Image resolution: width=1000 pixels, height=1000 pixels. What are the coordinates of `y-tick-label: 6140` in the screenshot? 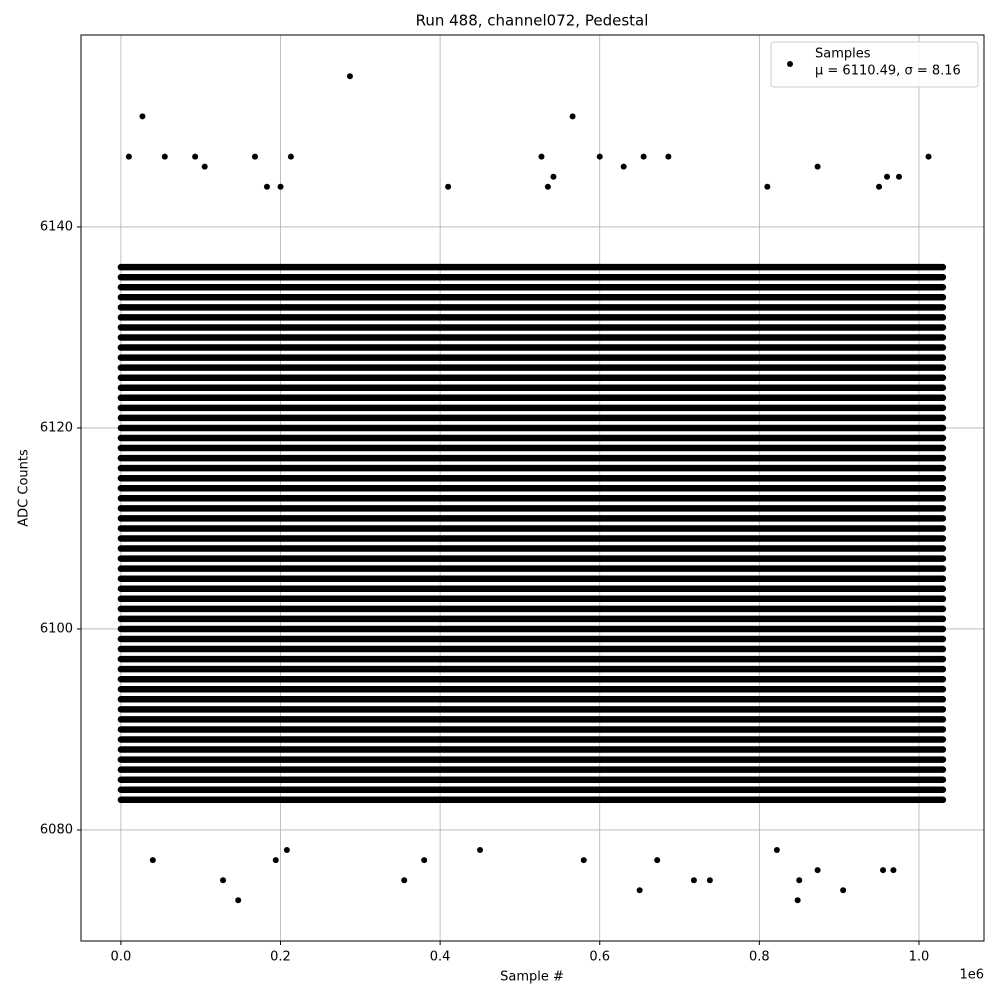 It's located at (56, 226).